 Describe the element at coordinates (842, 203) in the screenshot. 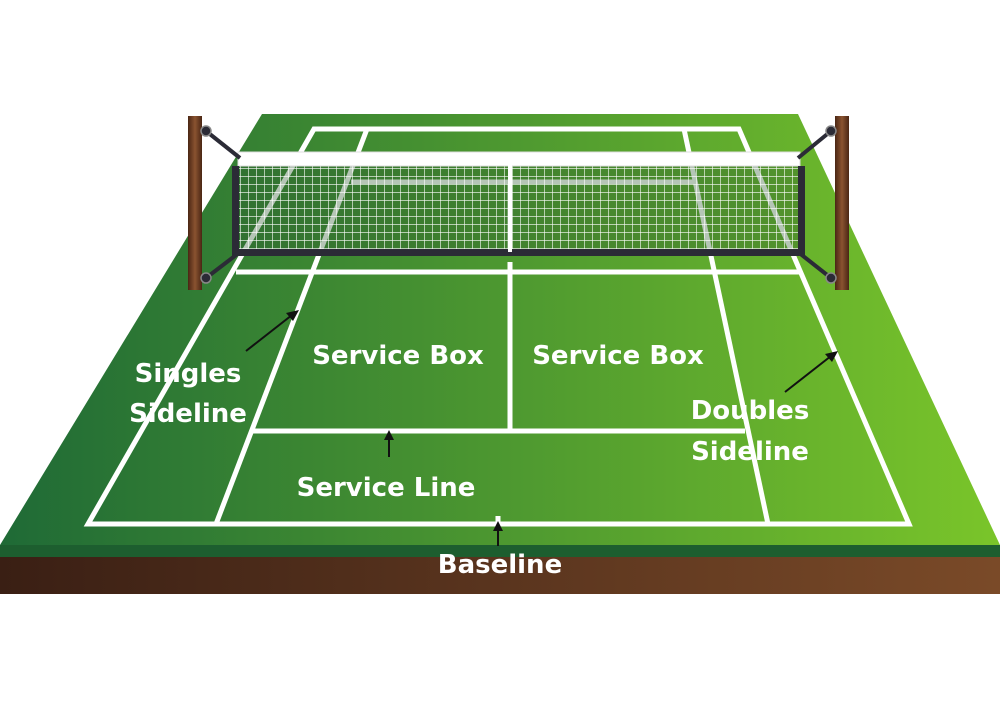

I see `post-right` at that location.